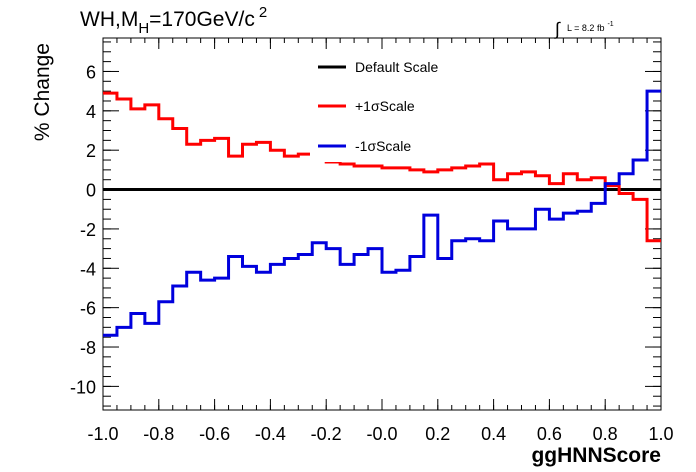  I want to click on y-tick-label: -8, so click(88, 348).